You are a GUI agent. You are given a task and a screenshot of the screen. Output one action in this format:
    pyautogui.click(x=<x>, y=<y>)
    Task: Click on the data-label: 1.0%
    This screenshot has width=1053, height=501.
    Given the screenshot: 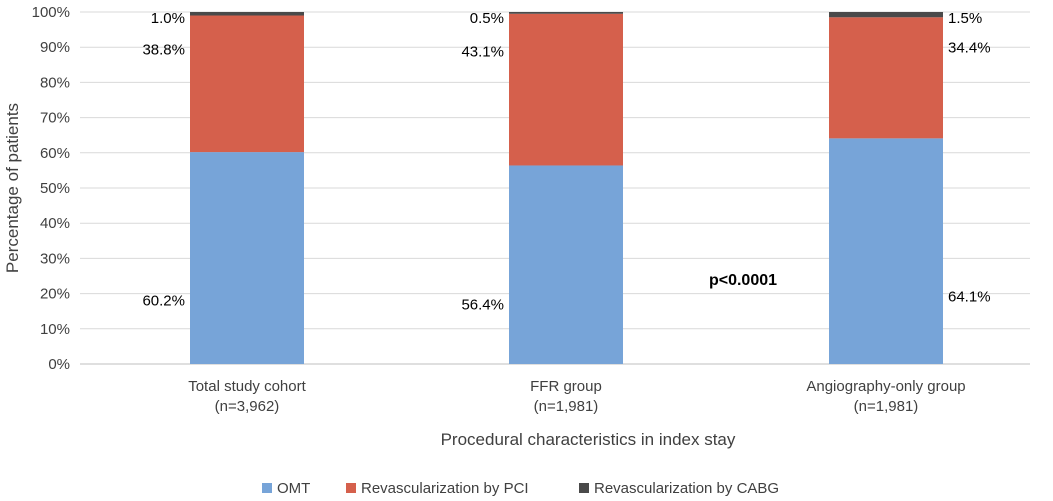 What is the action you would take?
    pyautogui.click(x=168, y=18)
    